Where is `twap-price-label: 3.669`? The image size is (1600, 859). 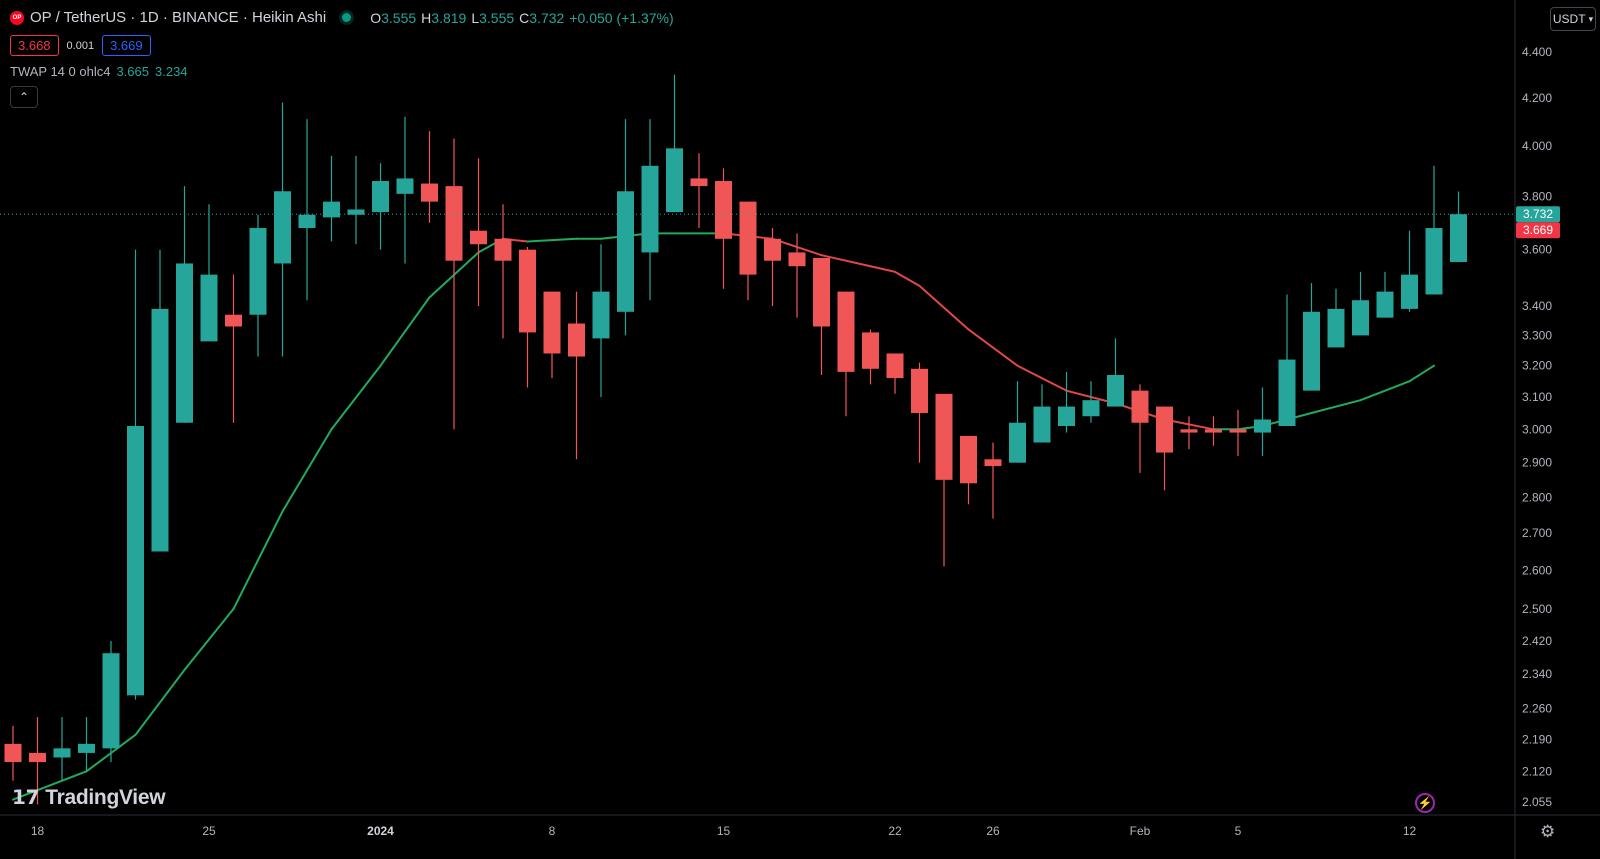
twap-price-label: 3.669 is located at coordinates (1538, 230).